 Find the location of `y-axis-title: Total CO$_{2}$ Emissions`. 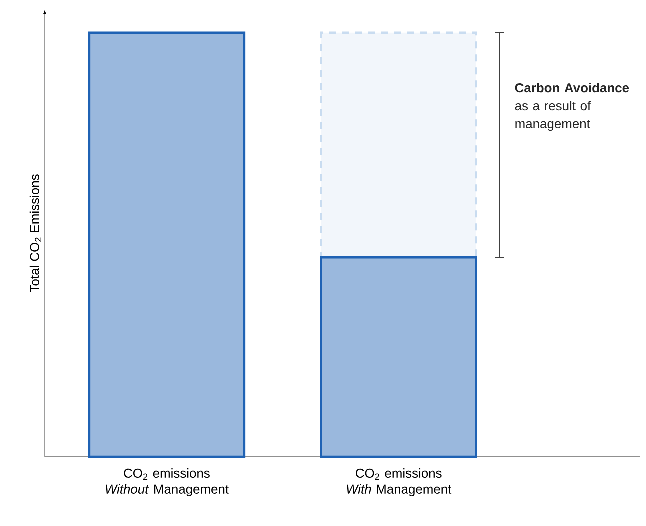

y-axis-title: Total CO$_{2}$ Emissions is located at coordinates (36, 233).